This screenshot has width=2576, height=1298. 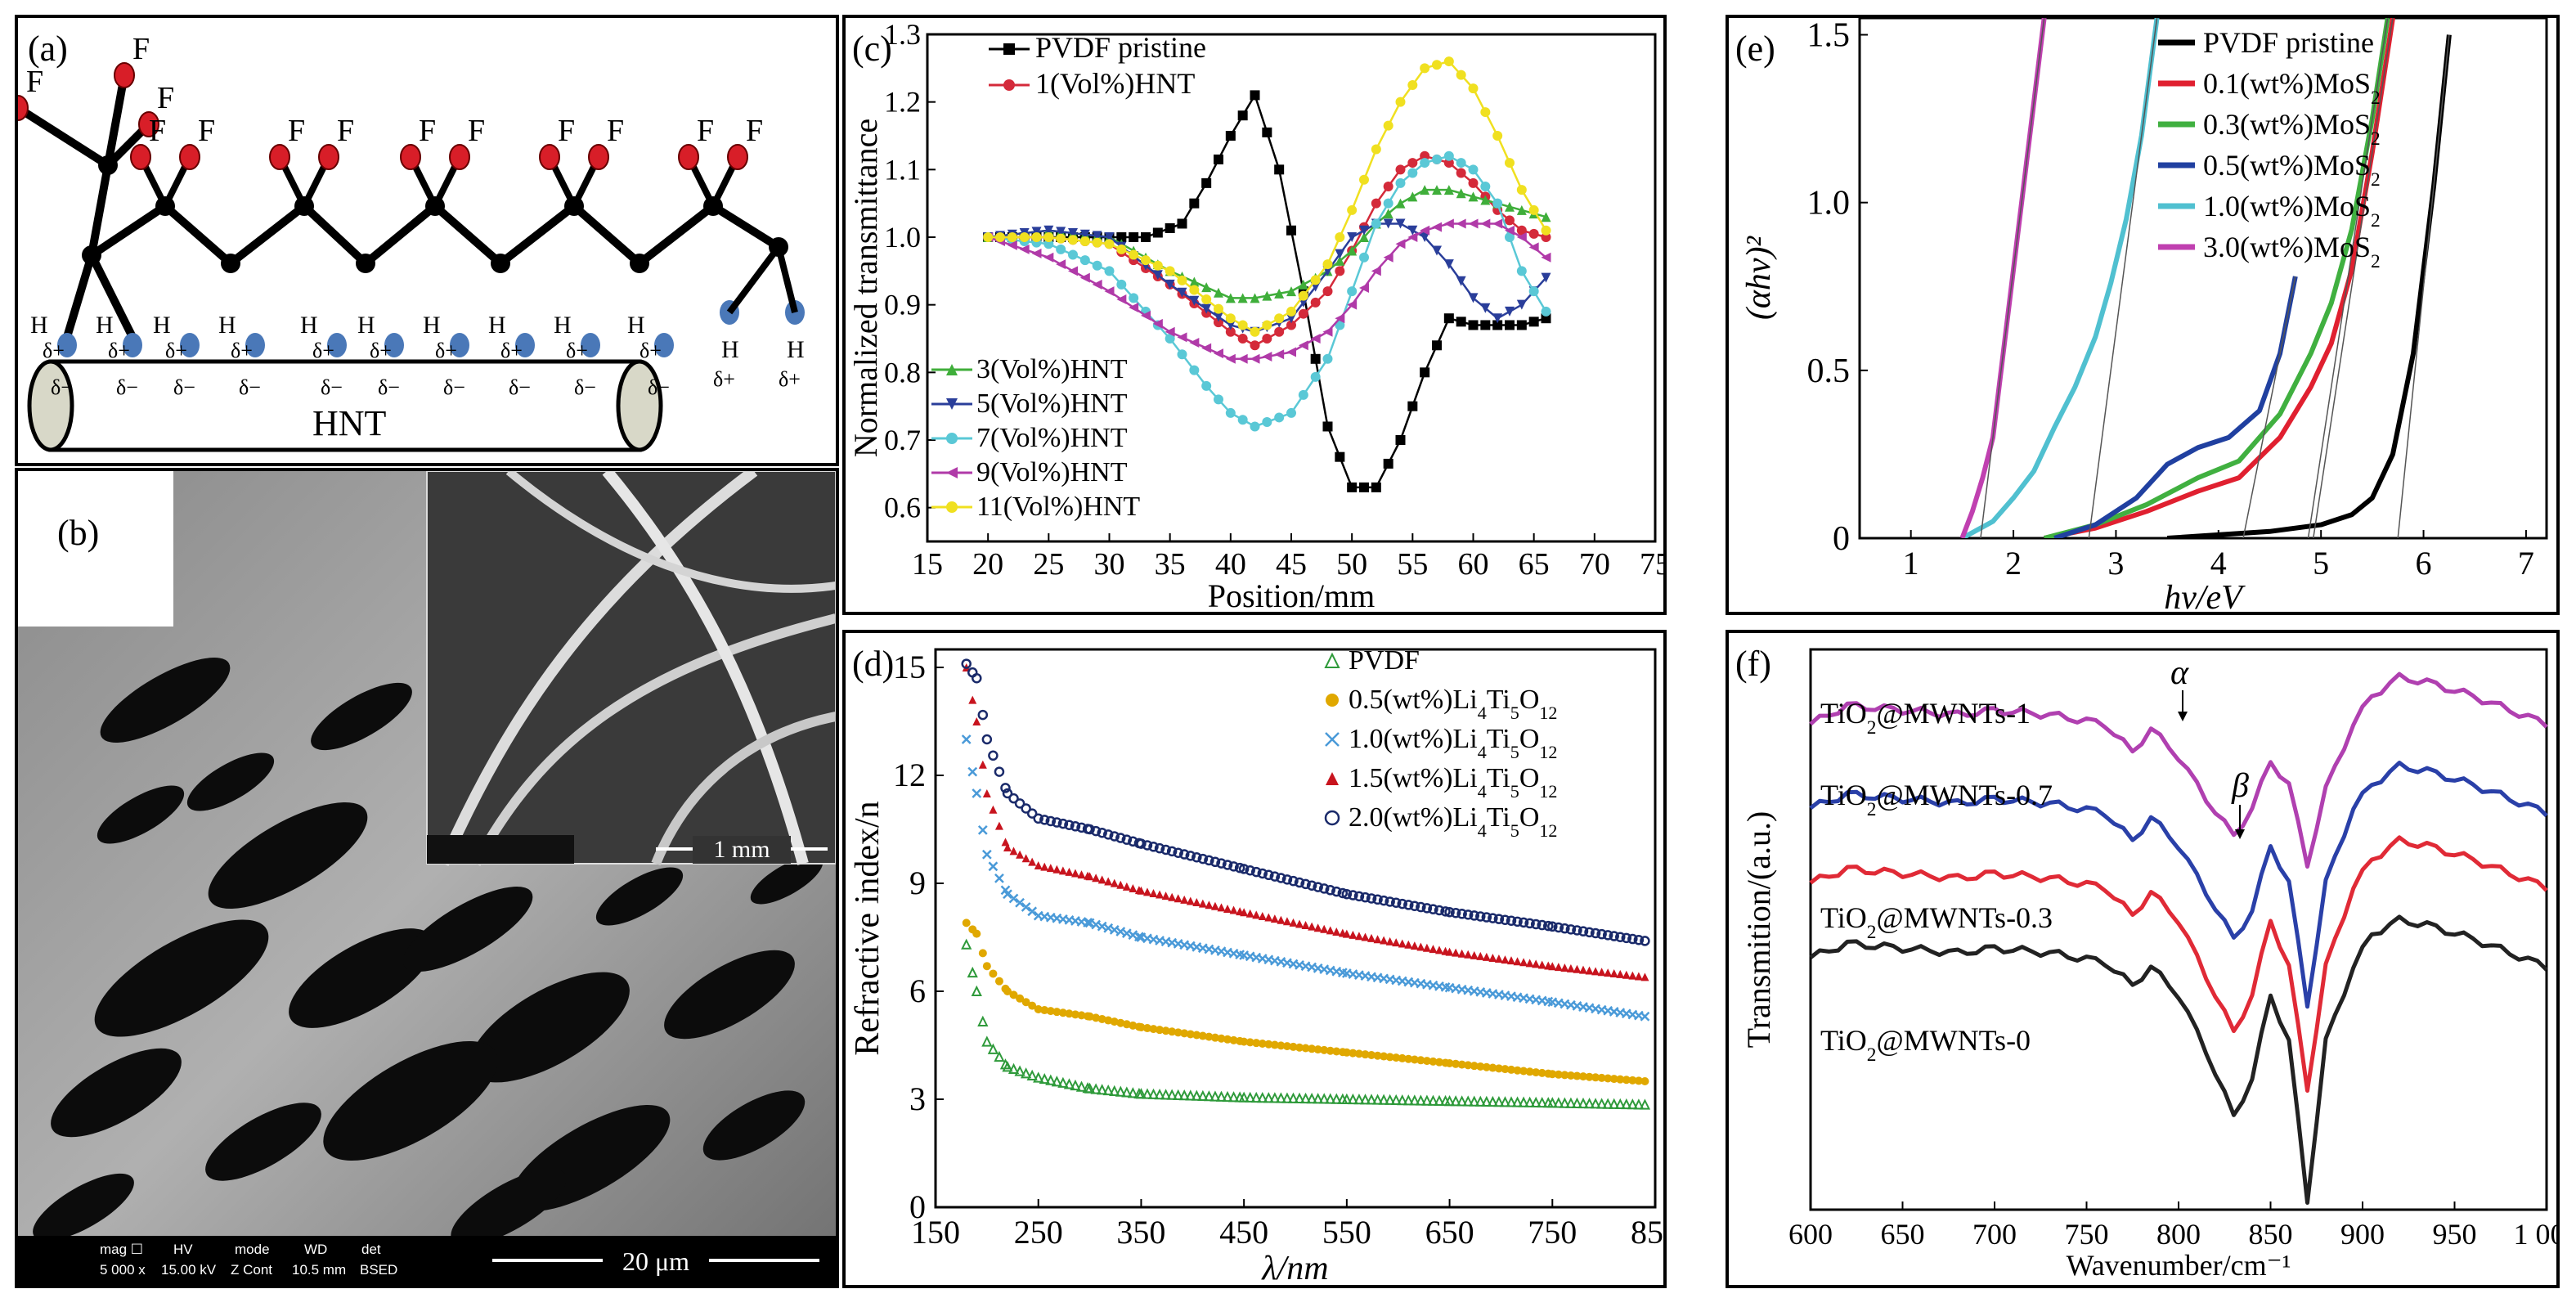 I want to click on series-line, so click(x=2178, y=964).